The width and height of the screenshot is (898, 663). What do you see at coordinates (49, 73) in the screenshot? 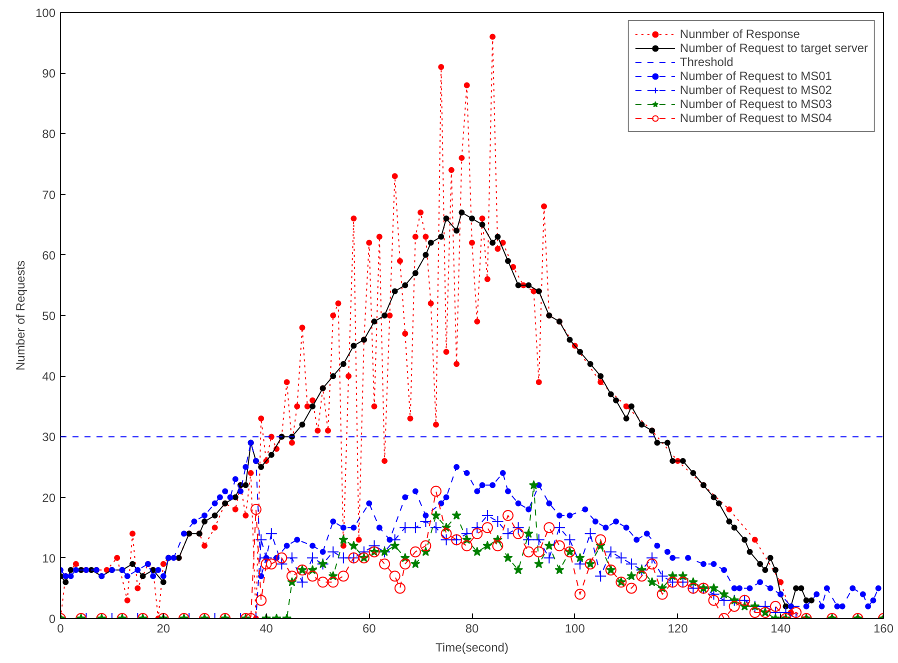
I see `y-tick-label: 90` at bounding box center [49, 73].